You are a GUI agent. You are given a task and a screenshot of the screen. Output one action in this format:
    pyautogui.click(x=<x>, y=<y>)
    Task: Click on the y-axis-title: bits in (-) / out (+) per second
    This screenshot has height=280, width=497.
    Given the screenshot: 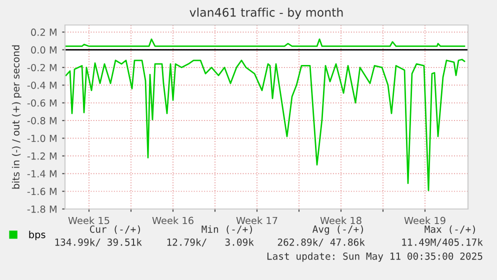 What is the action you would take?
    pyautogui.click(x=17, y=117)
    